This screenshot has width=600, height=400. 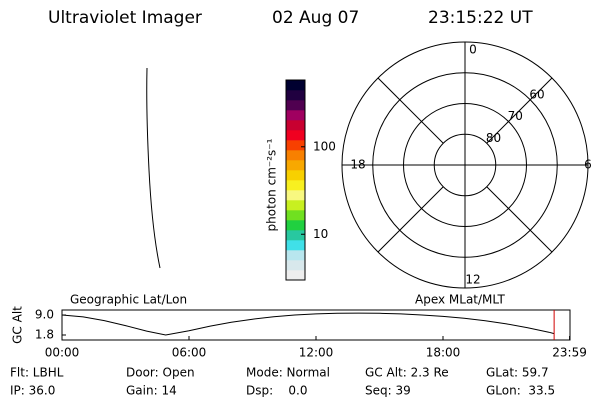 What do you see at coordinates (473, 50) in the screenshot?
I see `mlt-label: 0` at bounding box center [473, 50].